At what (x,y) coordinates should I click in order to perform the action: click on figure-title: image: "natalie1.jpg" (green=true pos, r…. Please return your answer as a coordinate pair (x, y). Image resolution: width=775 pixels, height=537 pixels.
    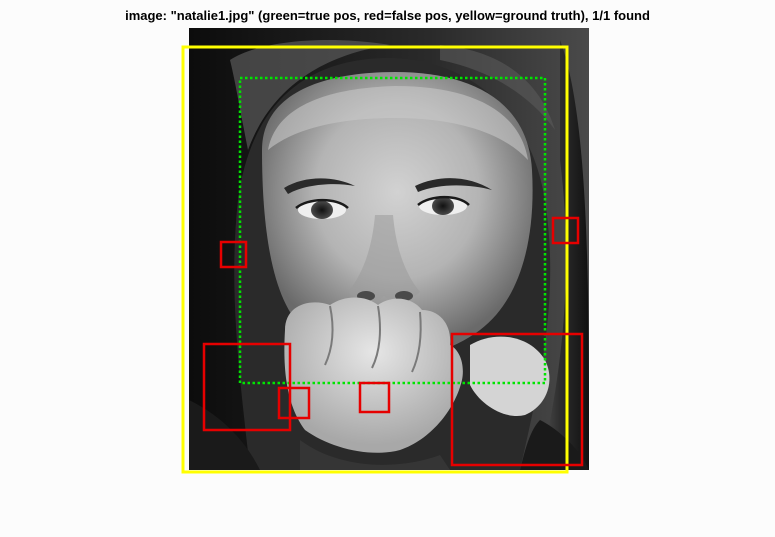
    Looking at the image, I should click on (387, 15).